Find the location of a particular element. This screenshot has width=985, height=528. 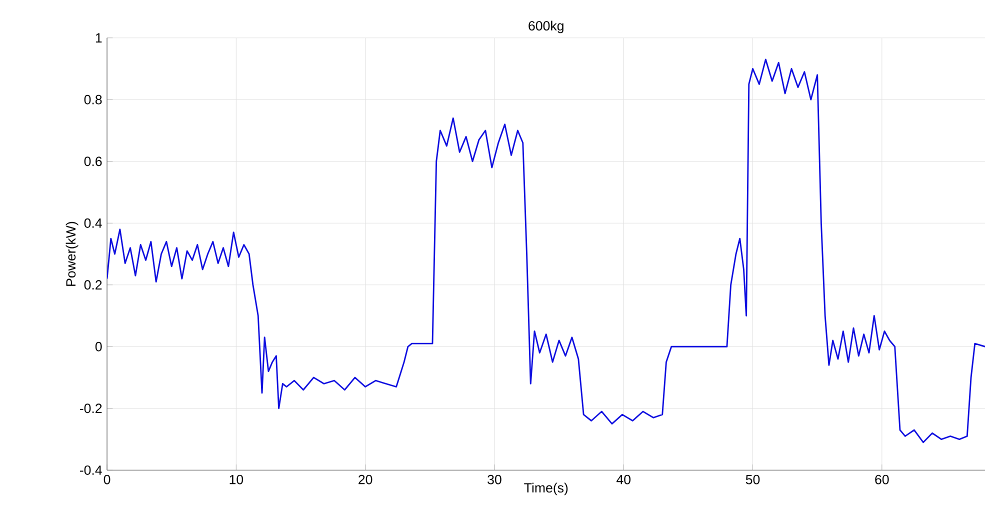

x-tick-label: 30 is located at coordinates (495, 479).